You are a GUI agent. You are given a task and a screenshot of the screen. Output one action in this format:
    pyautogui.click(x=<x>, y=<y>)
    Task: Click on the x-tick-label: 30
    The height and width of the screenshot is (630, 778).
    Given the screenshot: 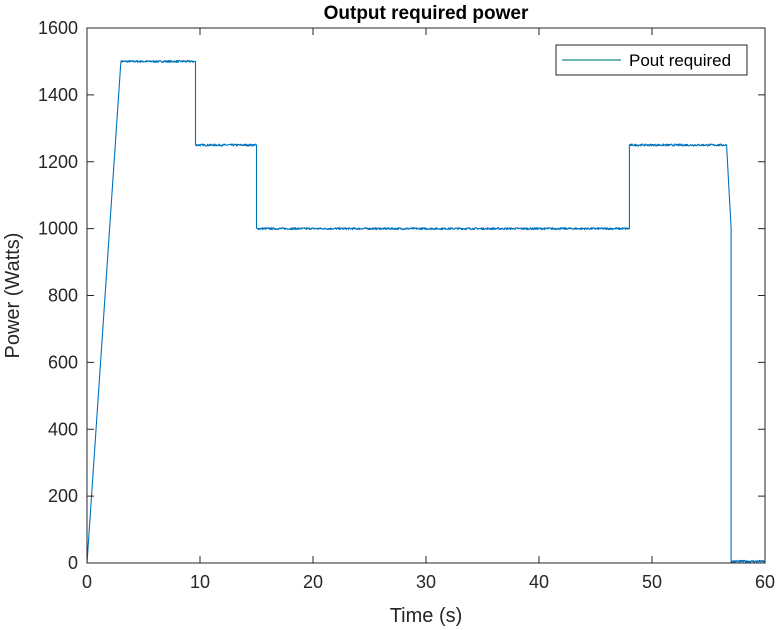 What is the action you would take?
    pyautogui.click(x=426, y=582)
    